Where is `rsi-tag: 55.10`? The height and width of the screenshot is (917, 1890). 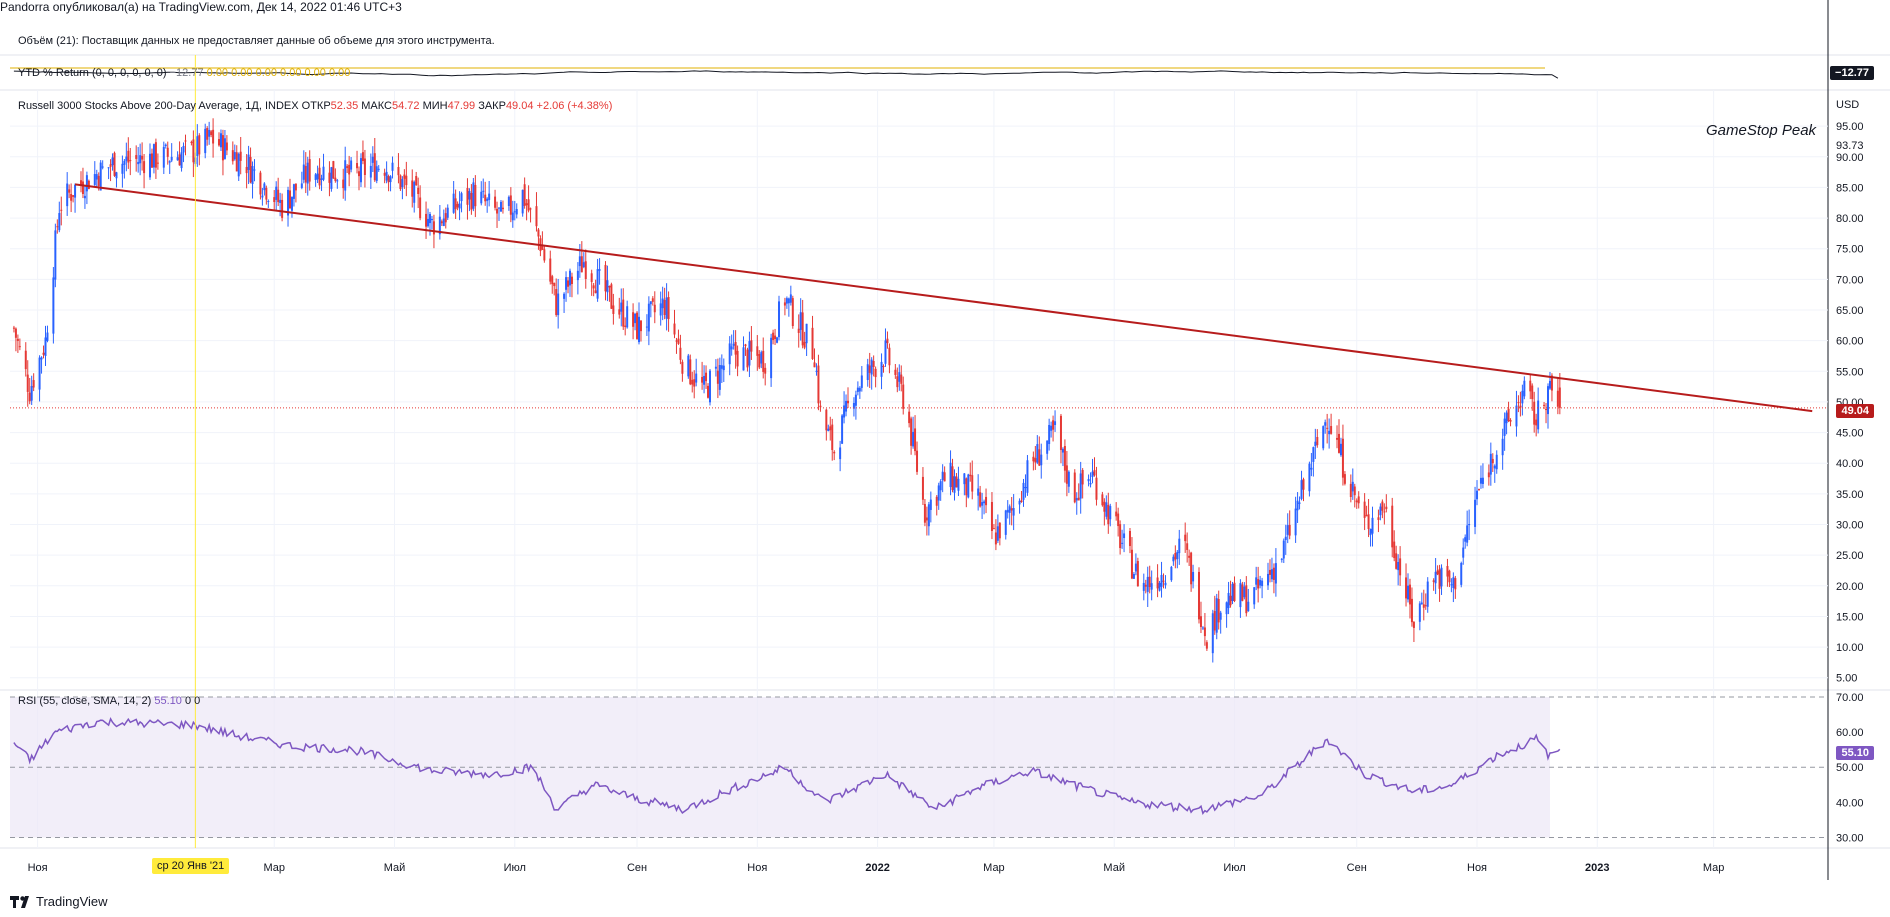 rsi-tag: 55.10 is located at coordinates (1855, 753).